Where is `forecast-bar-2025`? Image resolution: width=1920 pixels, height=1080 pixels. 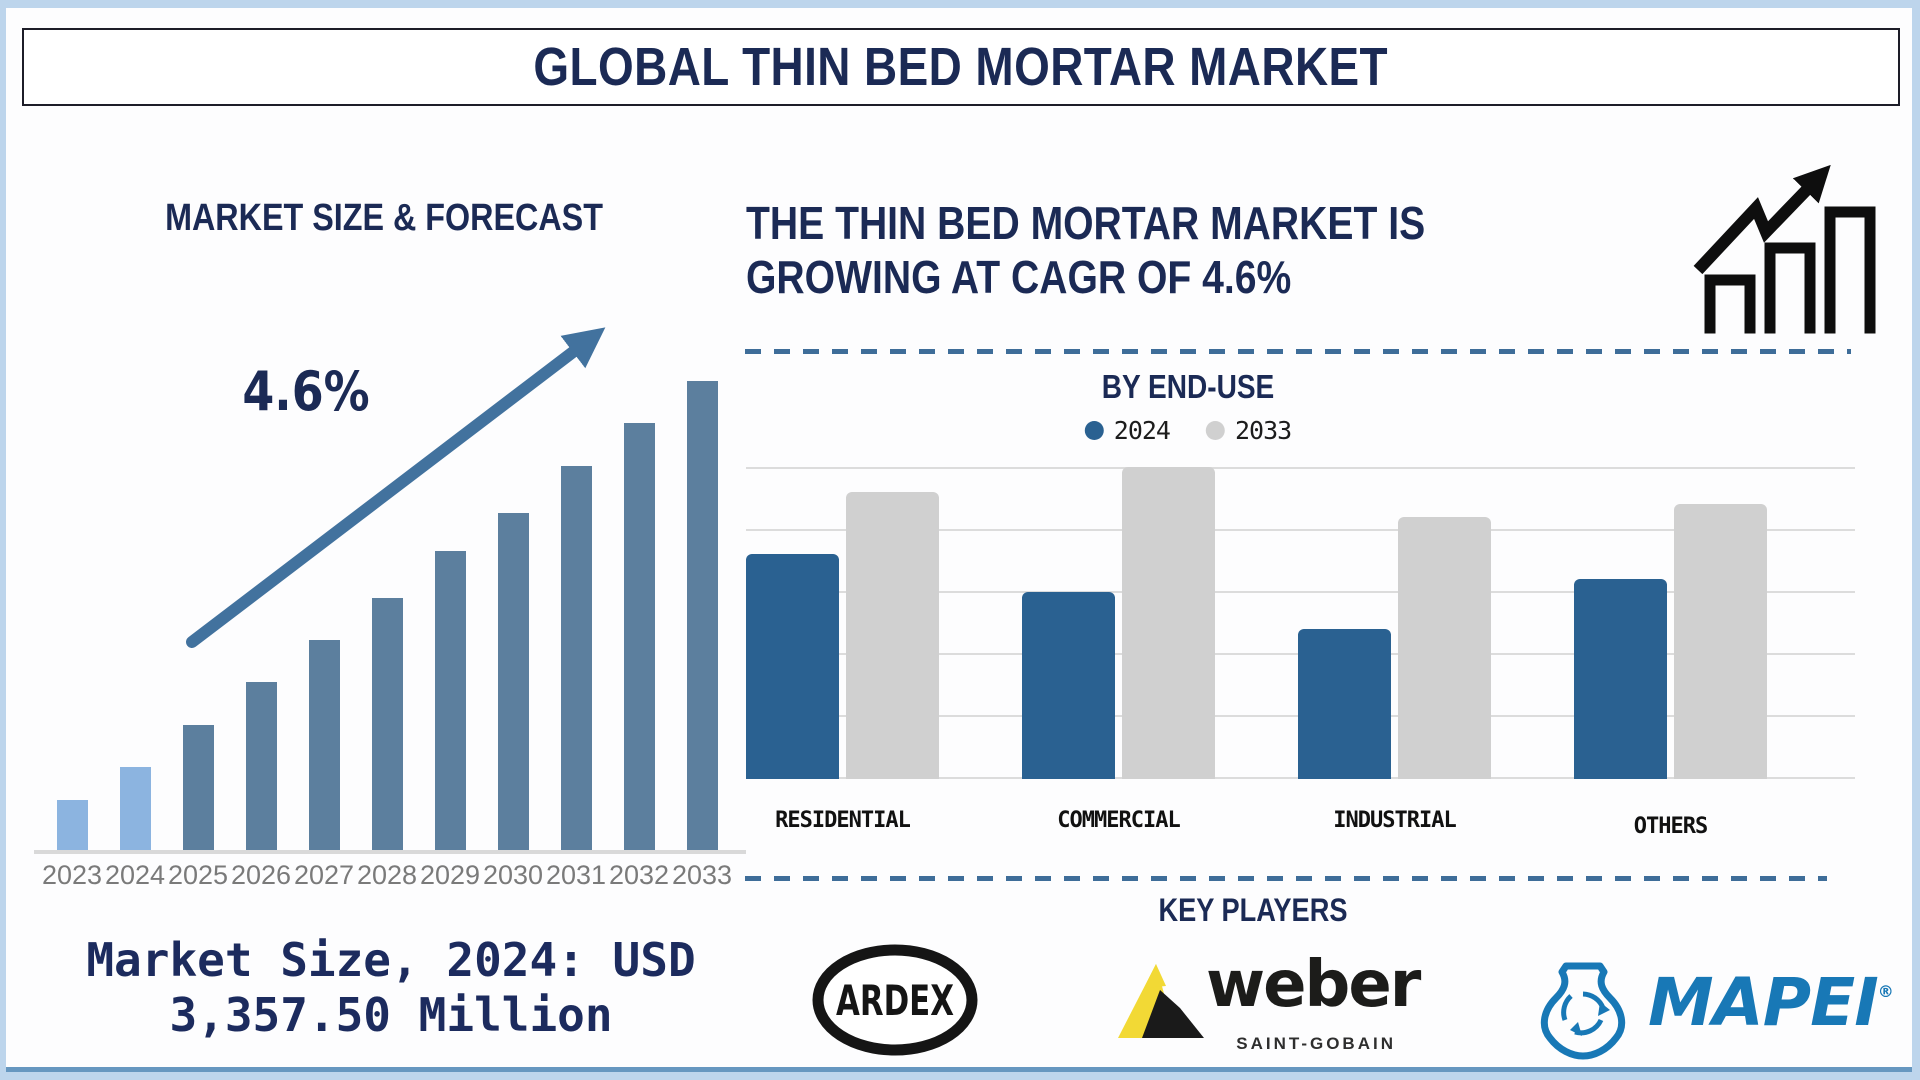 forecast-bar-2025 is located at coordinates (198, 788).